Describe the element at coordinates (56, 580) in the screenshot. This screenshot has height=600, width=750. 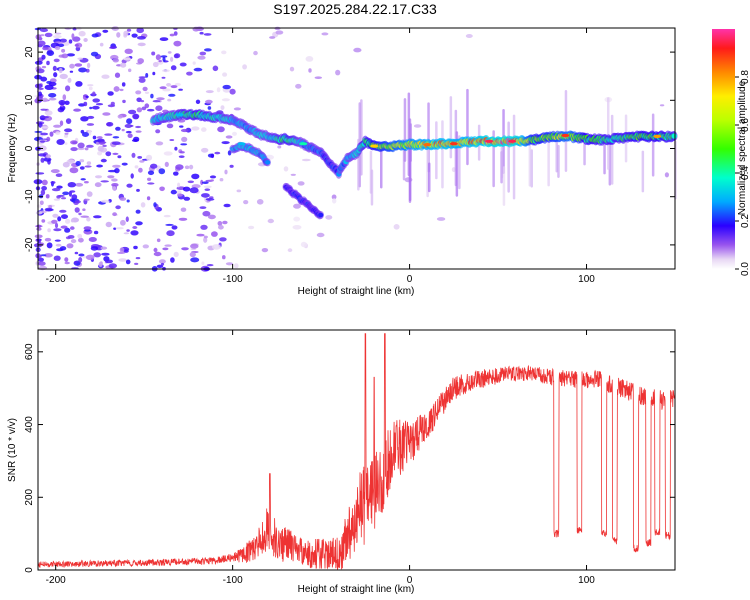
I see `snr-x-tick-label: -200` at that location.